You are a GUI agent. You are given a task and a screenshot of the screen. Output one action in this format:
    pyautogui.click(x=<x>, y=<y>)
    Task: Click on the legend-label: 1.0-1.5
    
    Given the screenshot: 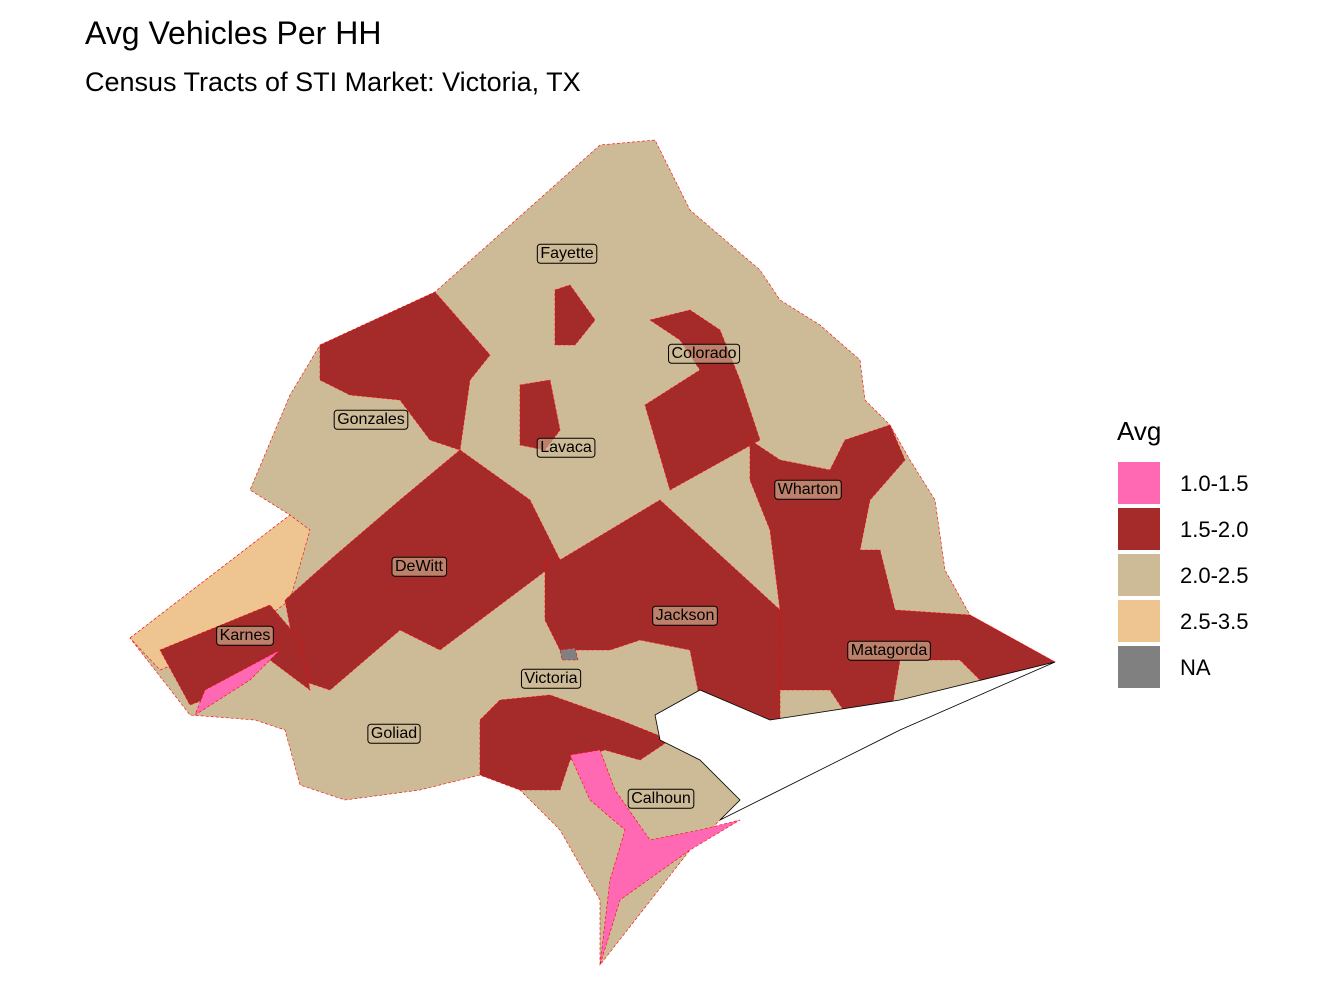 What is the action you would take?
    pyautogui.click(x=1214, y=483)
    